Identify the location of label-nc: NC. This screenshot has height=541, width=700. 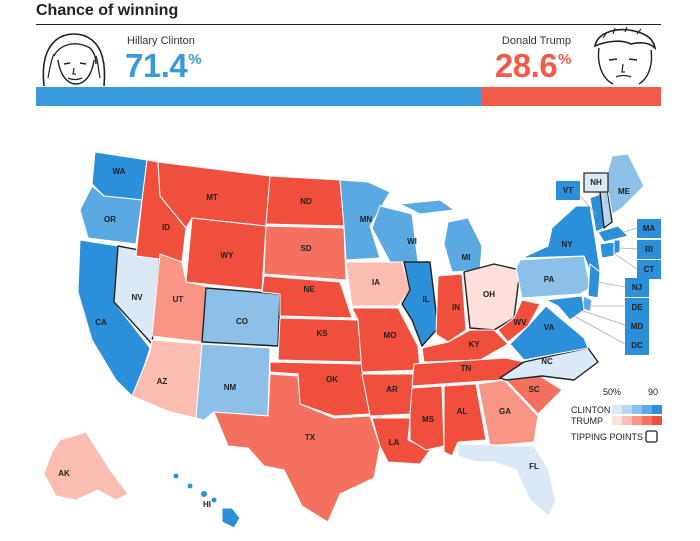
(547, 361).